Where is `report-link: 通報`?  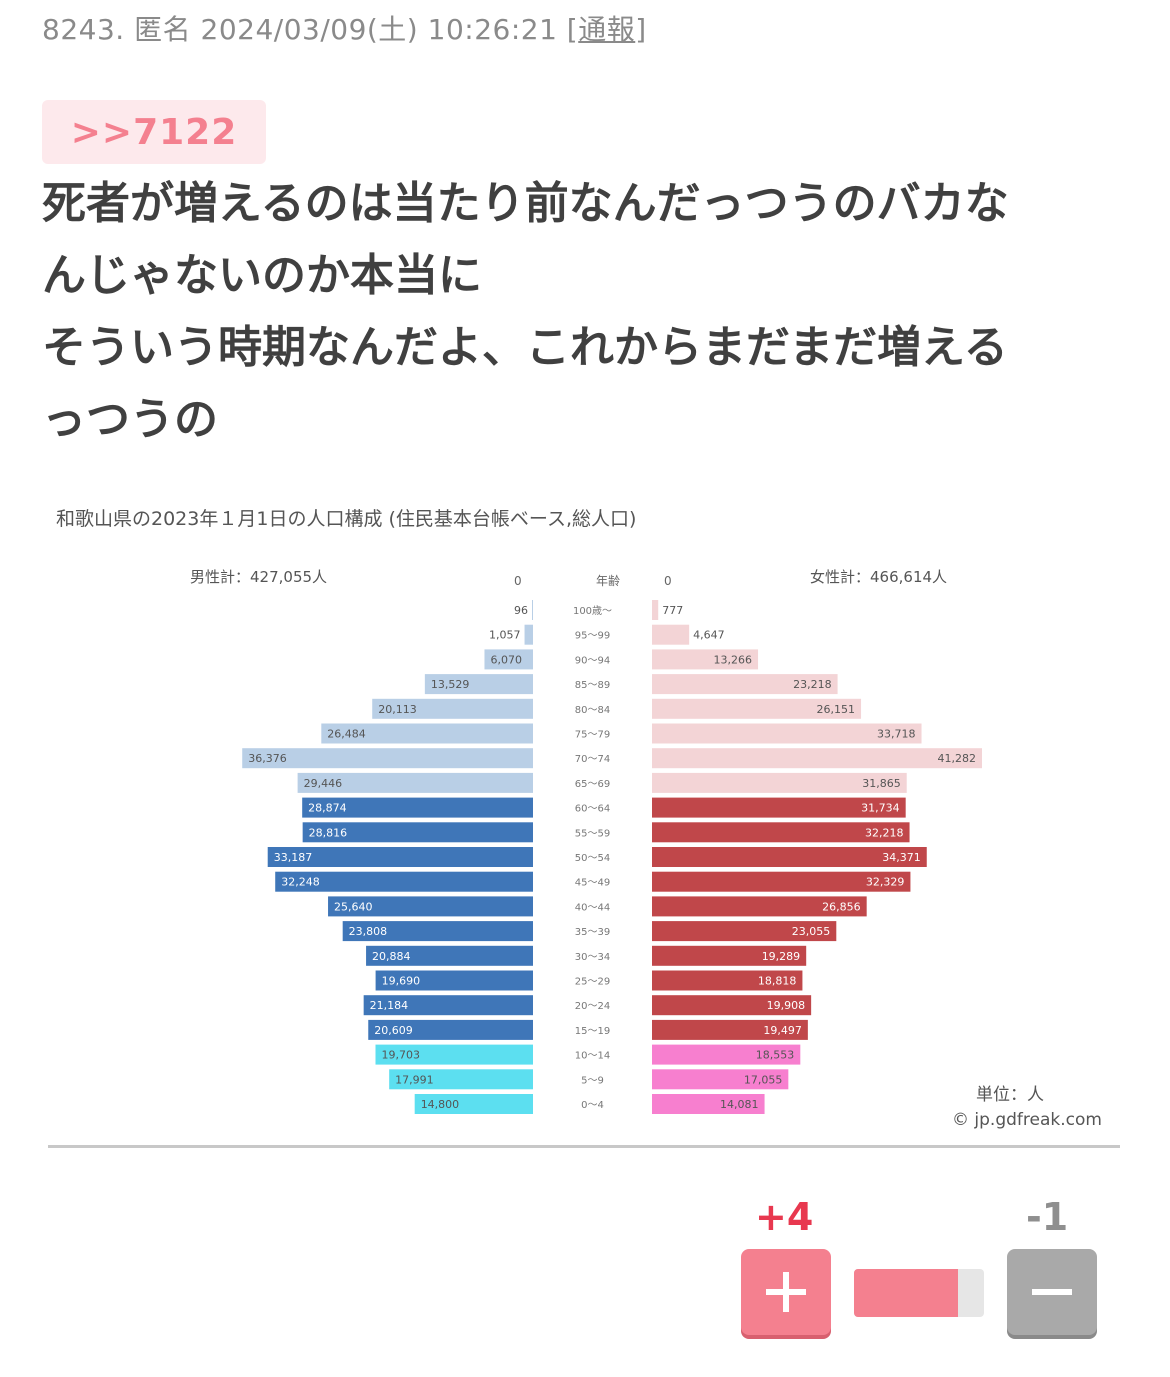 report-link: 通報 is located at coordinates (607, 29).